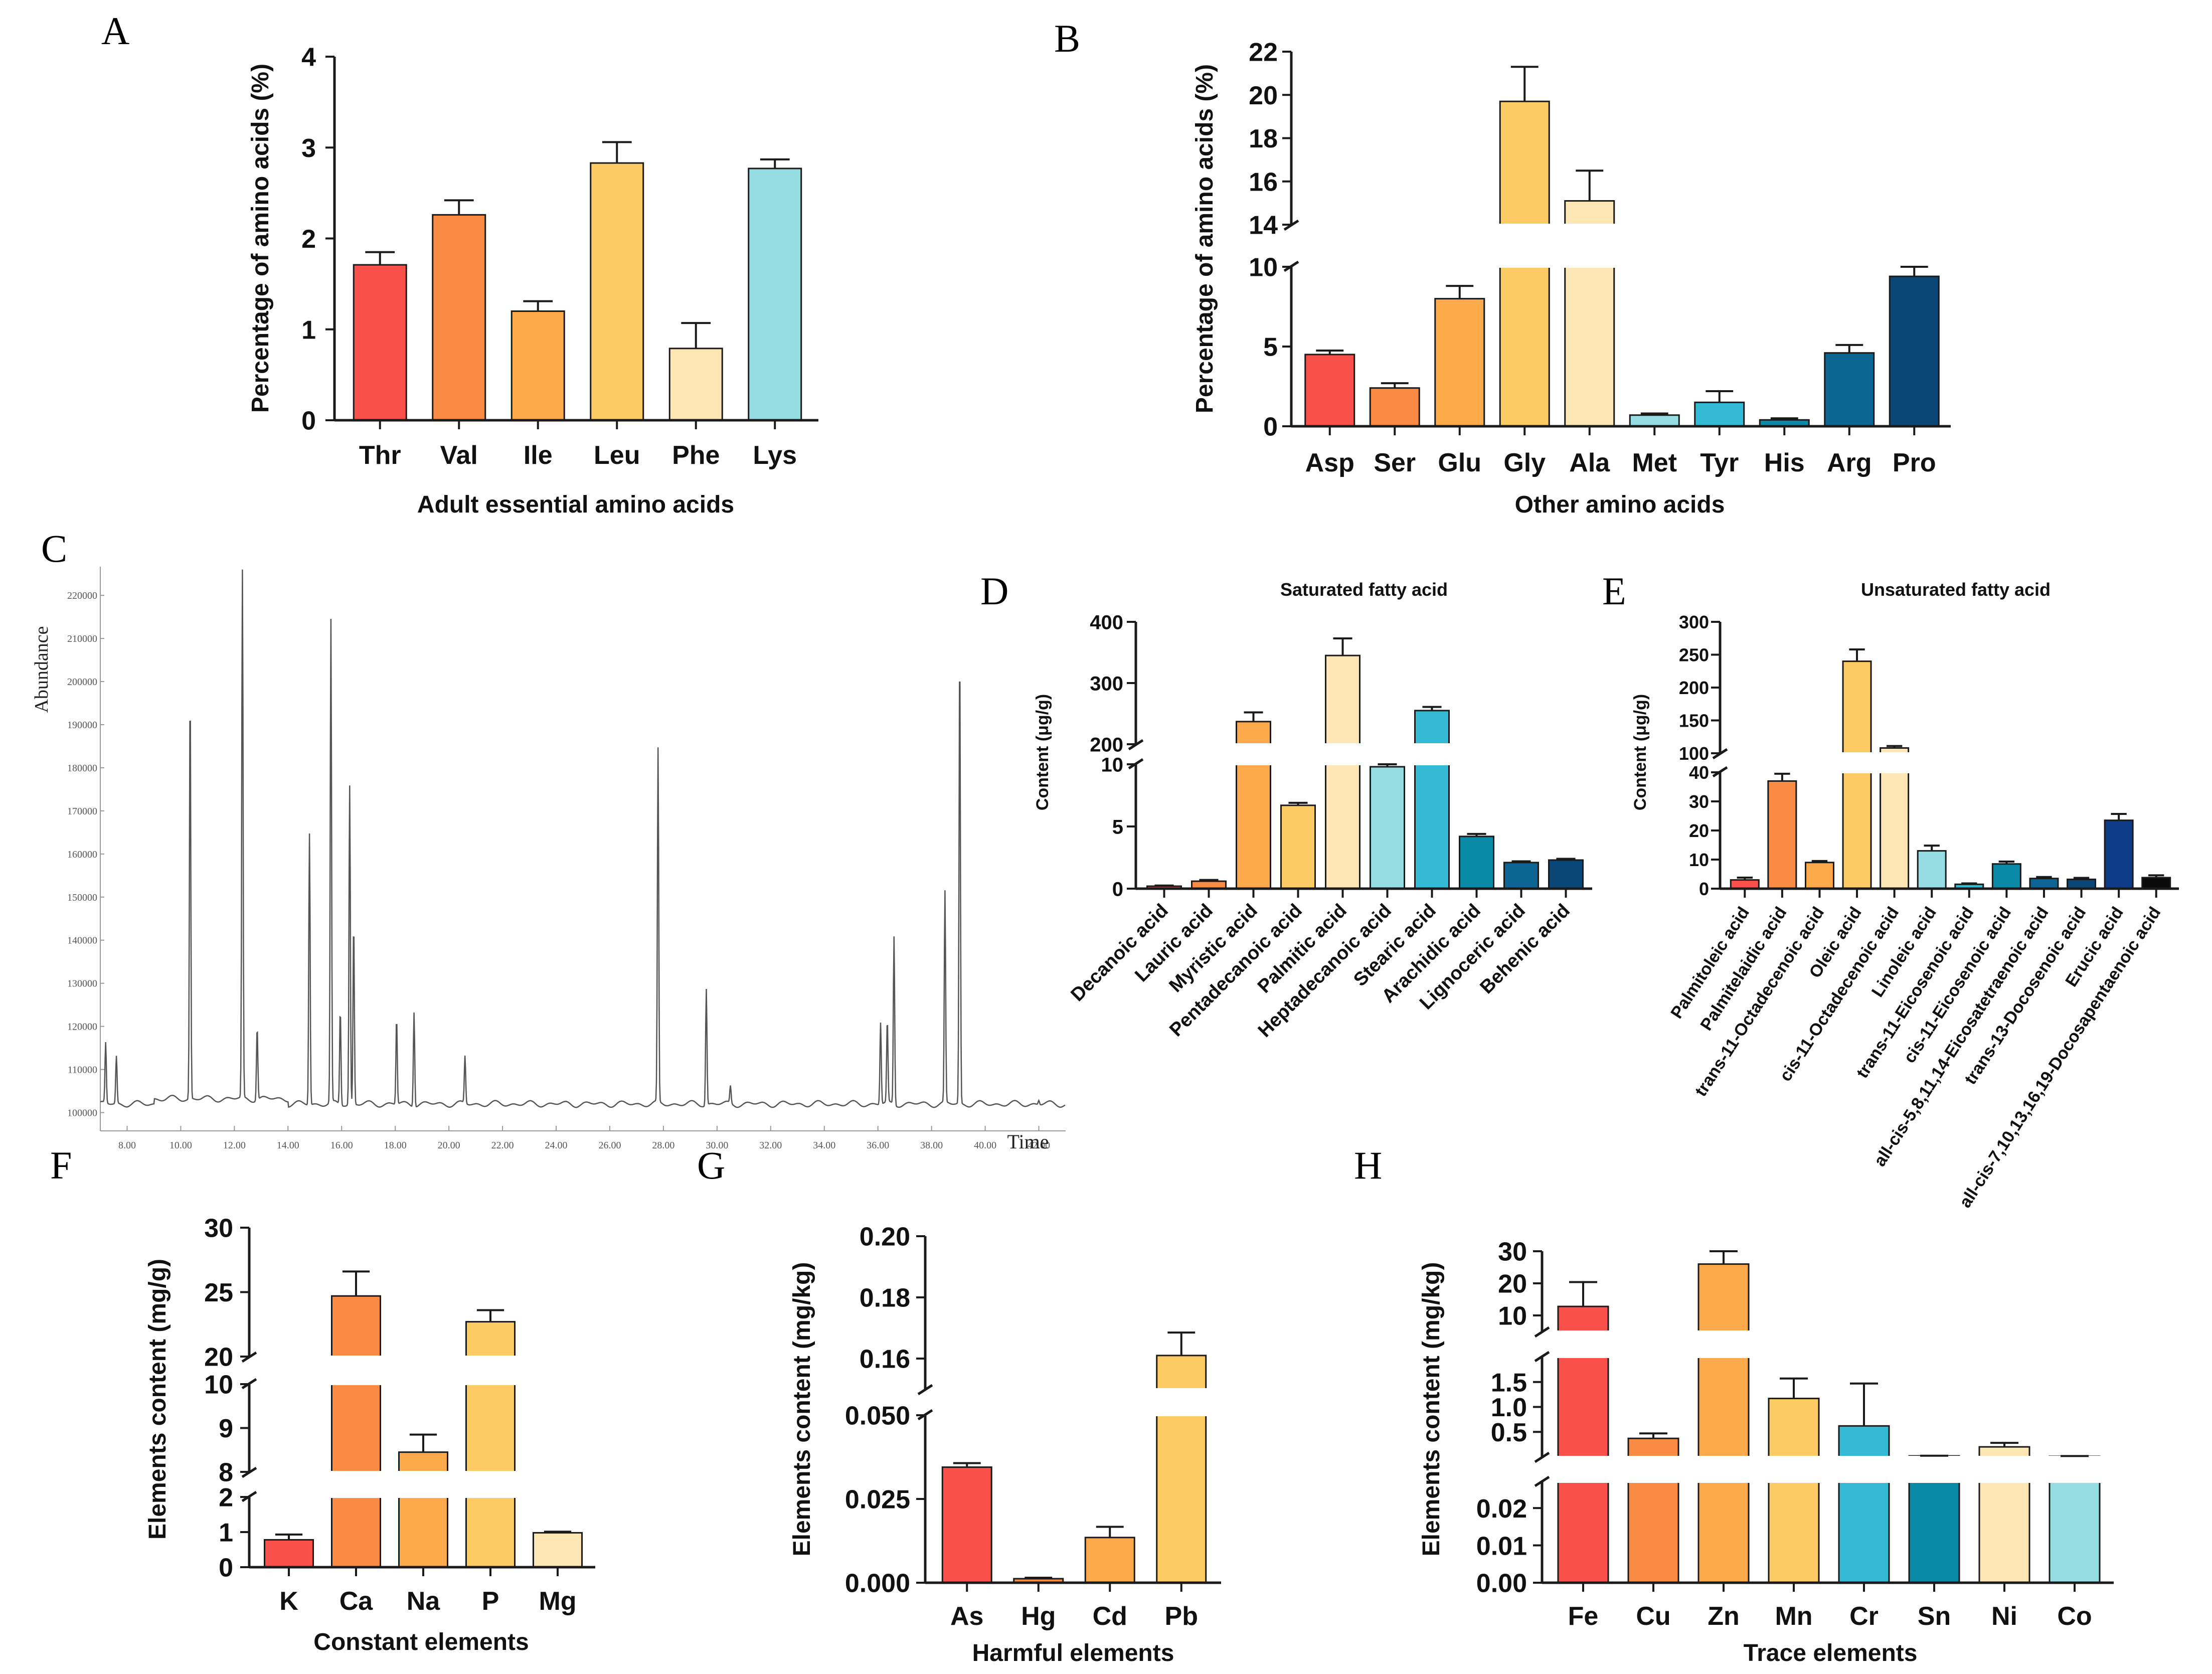 The height and width of the screenshot is (1674, 2212). What do you see at coordinates (82, 812) in the screenshot?
I see `y-tick-label: 170000` at bounding box center [82, 812].